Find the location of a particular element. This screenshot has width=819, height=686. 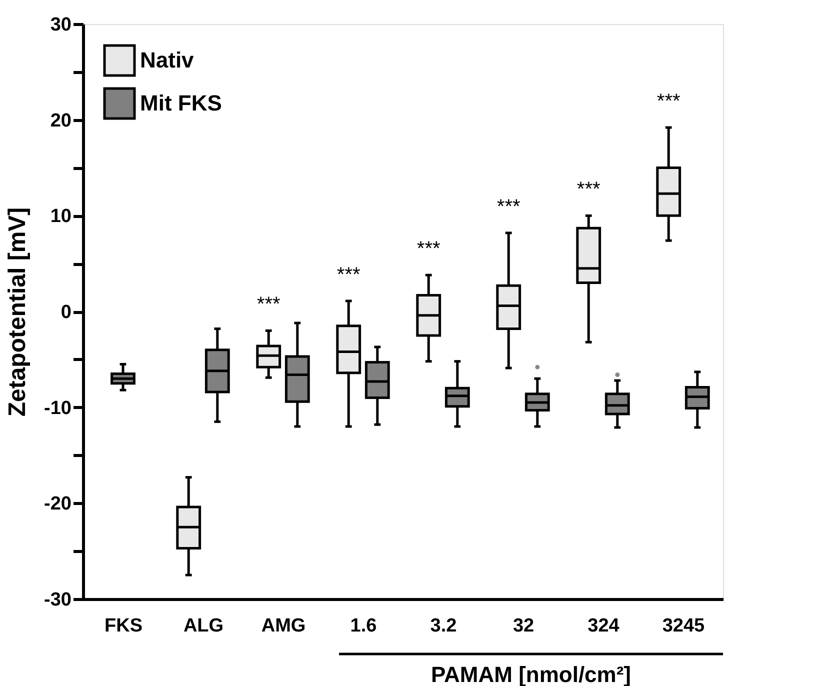

x-tick-label: 3245 is located at coordinates (684, 626).